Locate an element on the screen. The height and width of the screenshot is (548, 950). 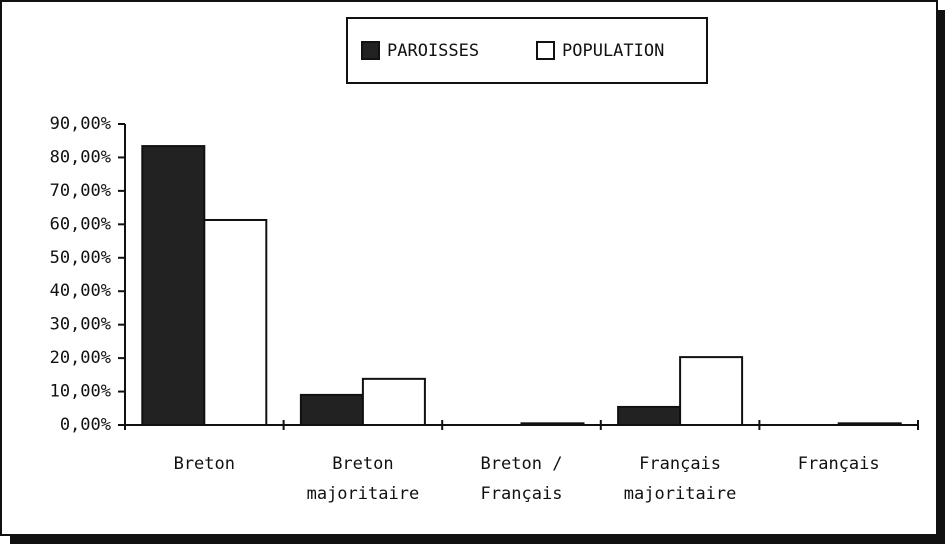
x-tick-label: Français majoritaire is located at coordinates (680, 479).